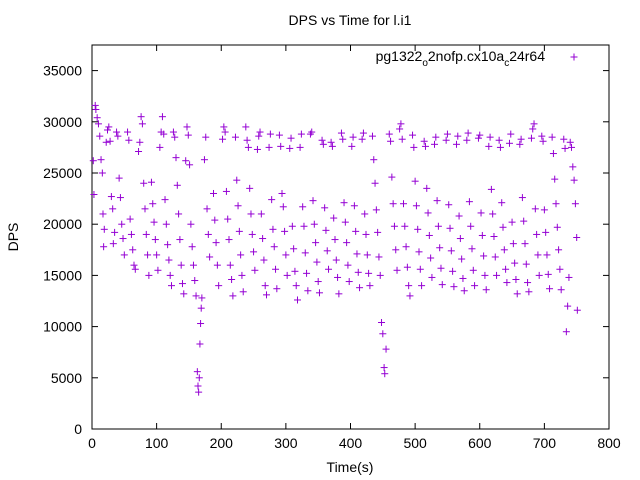 This screenshot has height=480, width=640. Describe the element at coordinates (466, 56) in the screenshot. I see `legend-label-part-2: 2nofp.cx10a` at that location.